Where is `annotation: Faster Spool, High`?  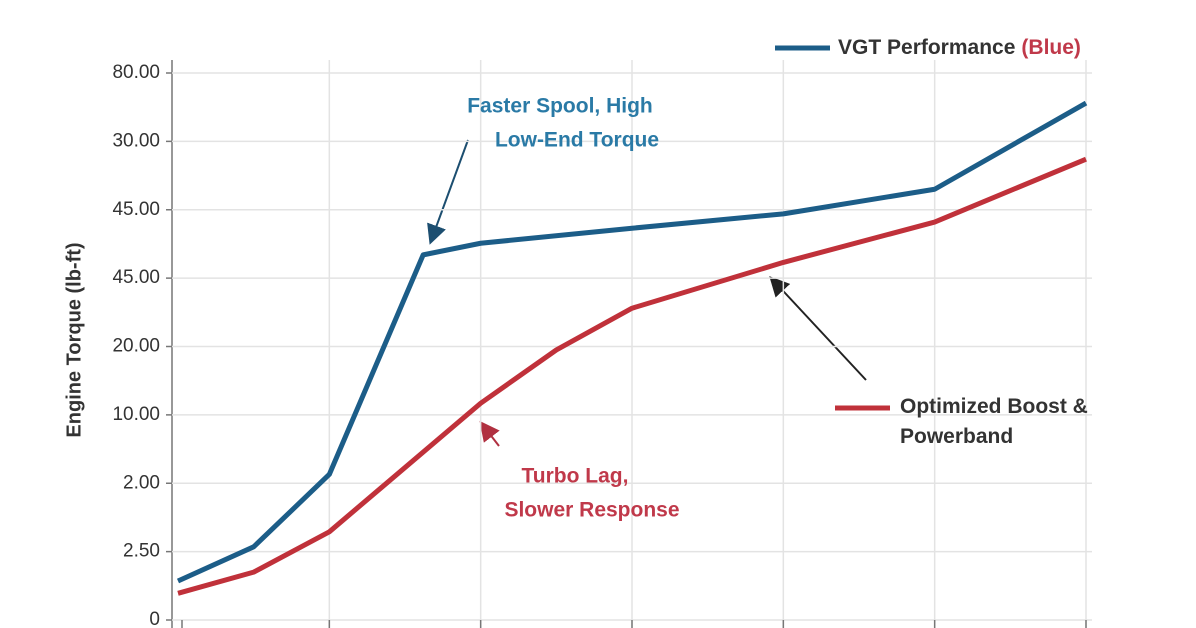 annotation: Faster Spool, High is located at coordinates (560, 106).